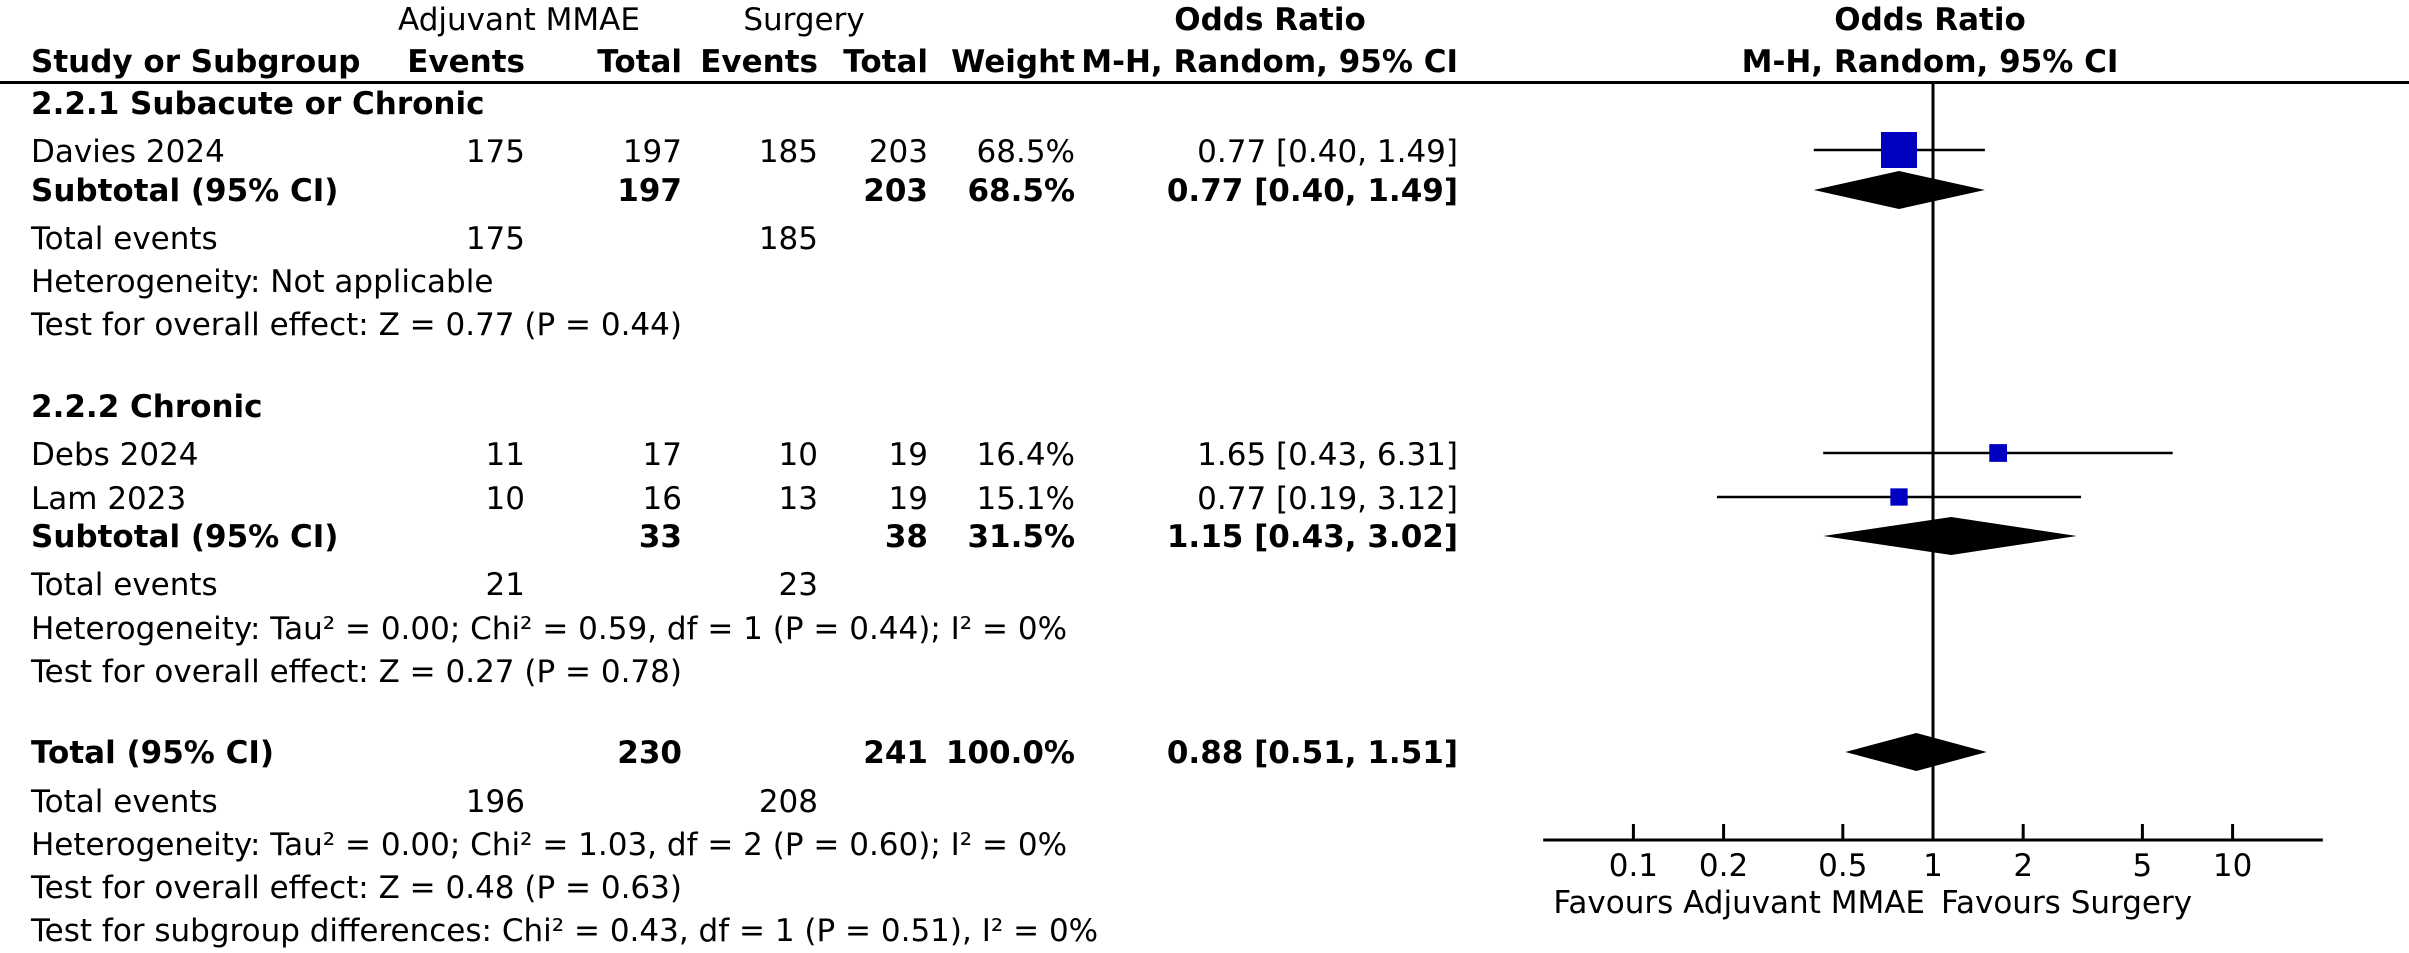 This screenshot has width=2409, height=953. What do you see at coordinates (1930, 62) in the screenshot?
I see `plot-method-header: M-H, Random, 95% CI` at bounding box center [1930, 62].